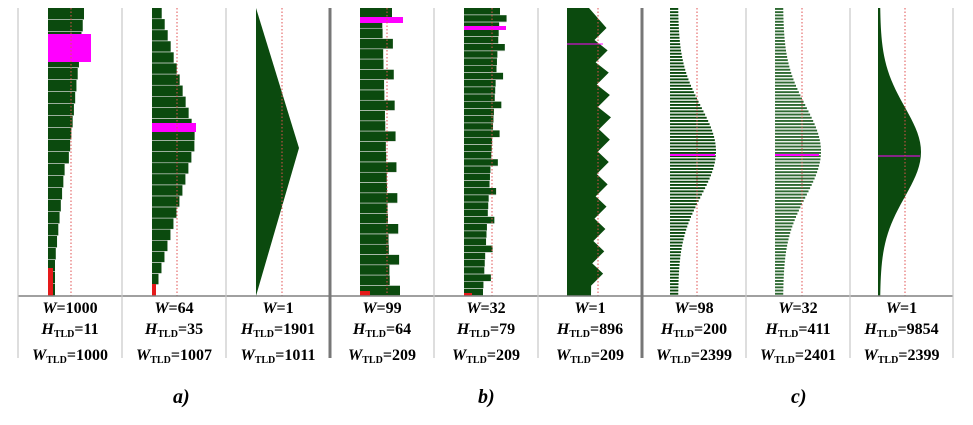 The image size is (973, 425). What do you see at coordinates (91, 355) in the screenshot?
I see `w-tld-value: 1000` at bounding box center [91, 355].